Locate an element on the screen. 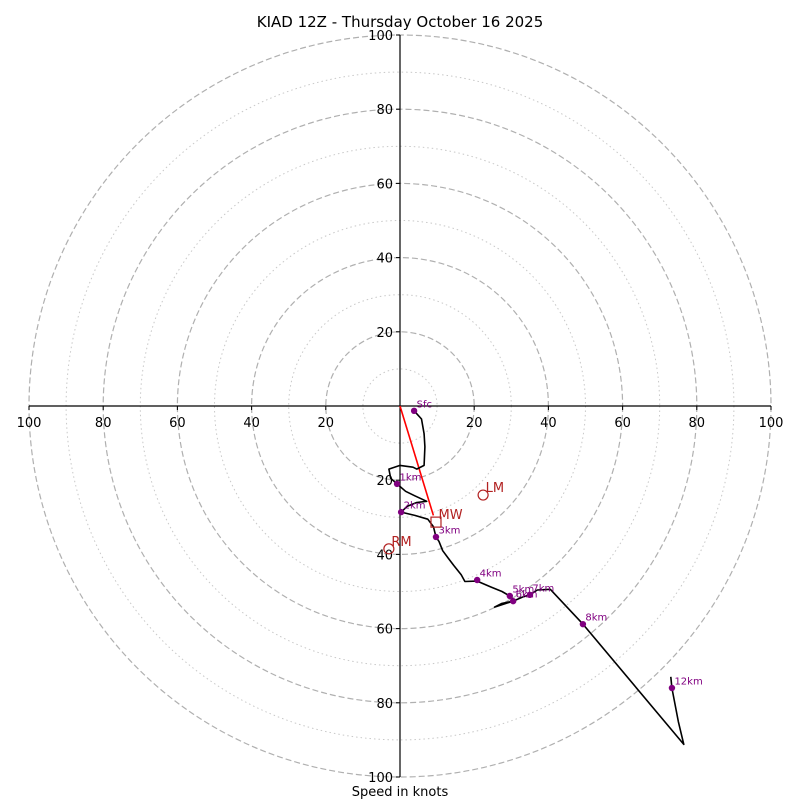  height-label-12km: 12km is located at coordinates (688, 681).